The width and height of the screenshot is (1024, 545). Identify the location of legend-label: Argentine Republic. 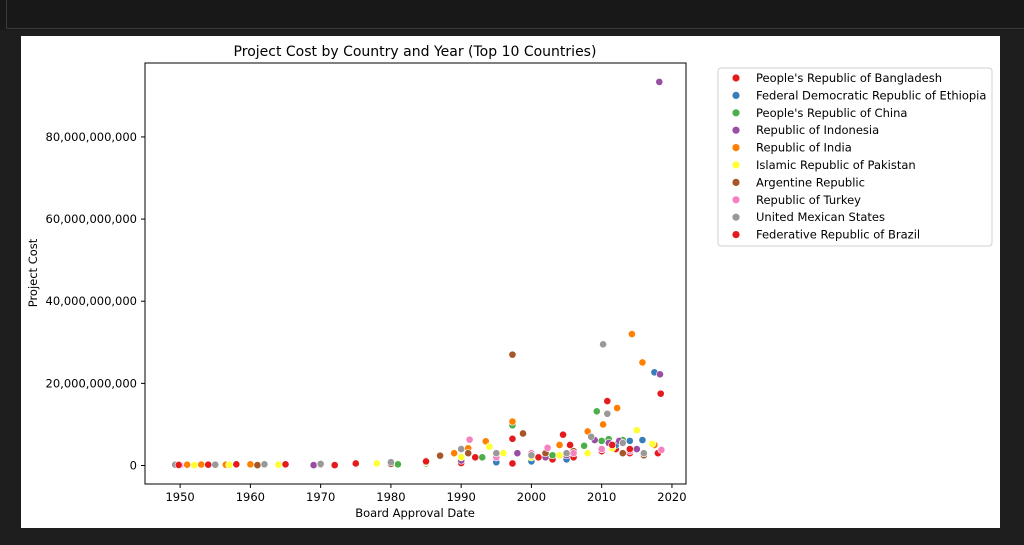
(810, 182).